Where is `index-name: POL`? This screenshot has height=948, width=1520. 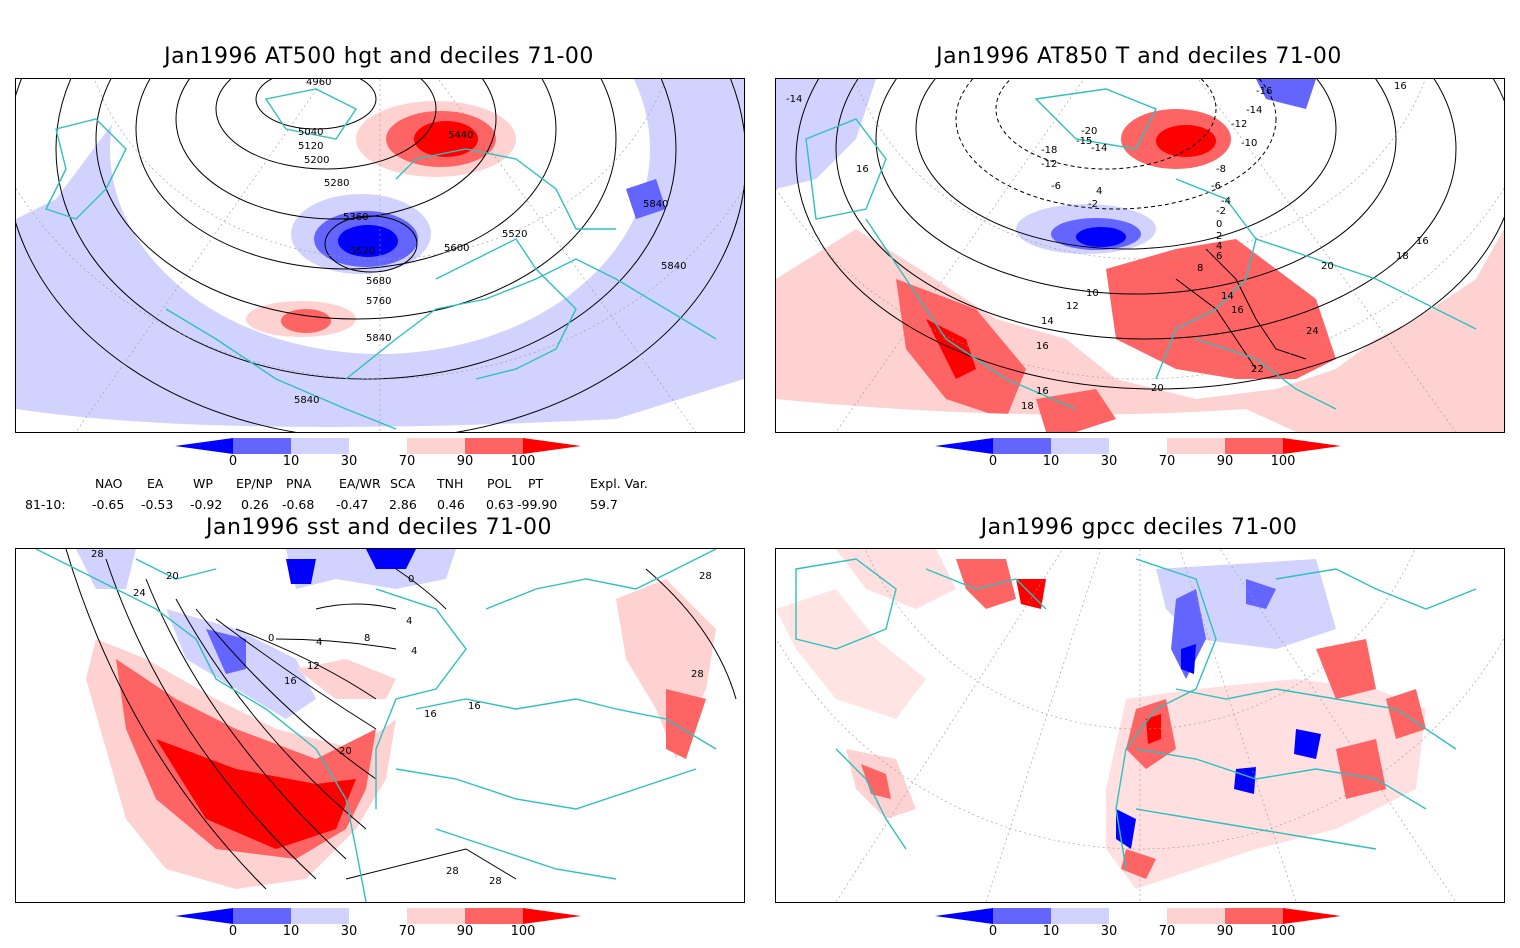
index-name: POL is located at coordinates (499, 483).